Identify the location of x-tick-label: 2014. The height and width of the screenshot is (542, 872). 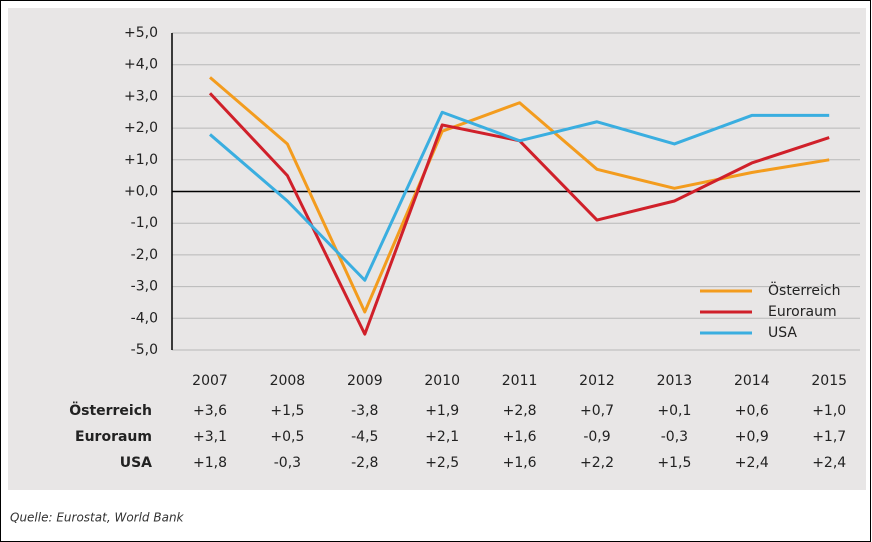
(752, 381).